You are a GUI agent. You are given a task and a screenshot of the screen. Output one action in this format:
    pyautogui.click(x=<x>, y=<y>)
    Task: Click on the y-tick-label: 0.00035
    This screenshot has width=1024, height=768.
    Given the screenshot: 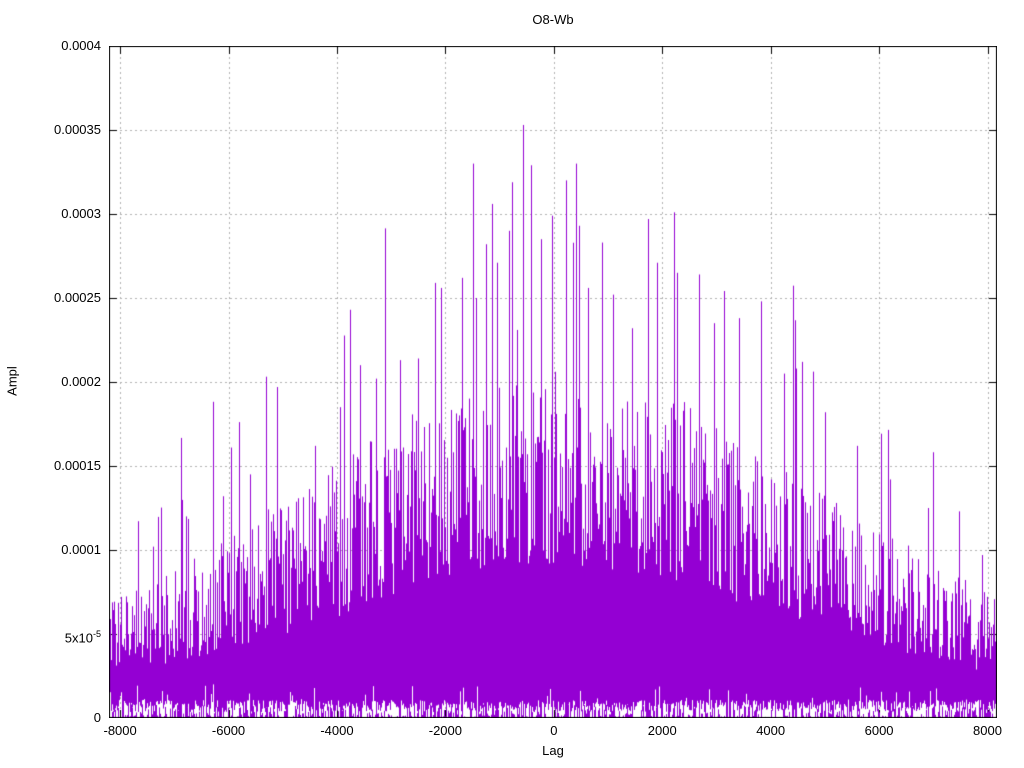 What is the action you would take?
    pyautogui.click(x=77, y=129)
    